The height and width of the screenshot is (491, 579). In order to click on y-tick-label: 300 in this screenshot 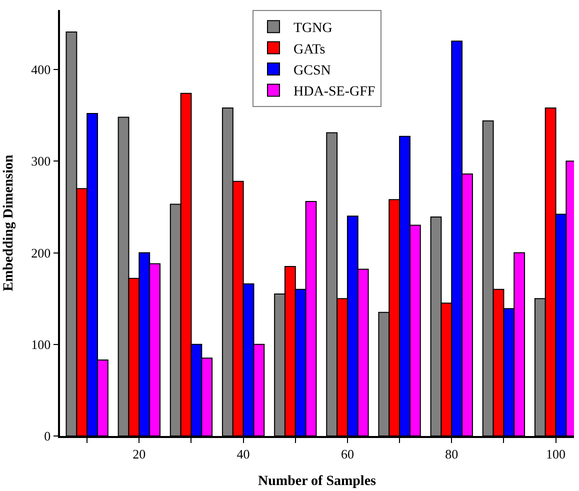, I will do `click(41, 161)`.